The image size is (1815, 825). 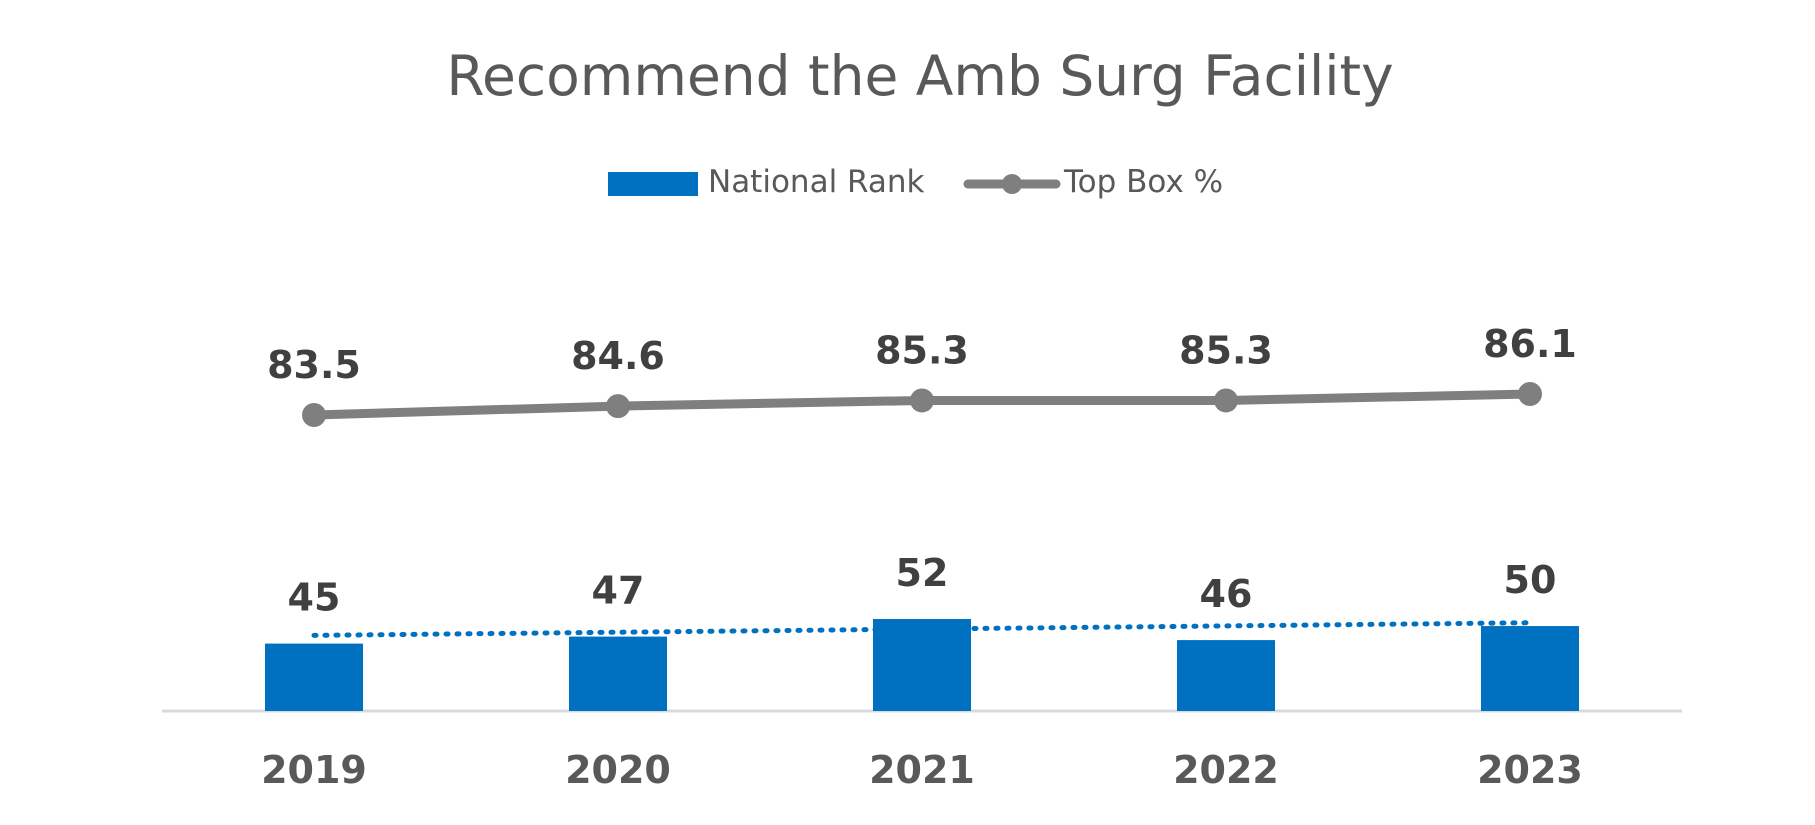 I want to click on point-label-2020: 84.6, so click(x=618, y=356).